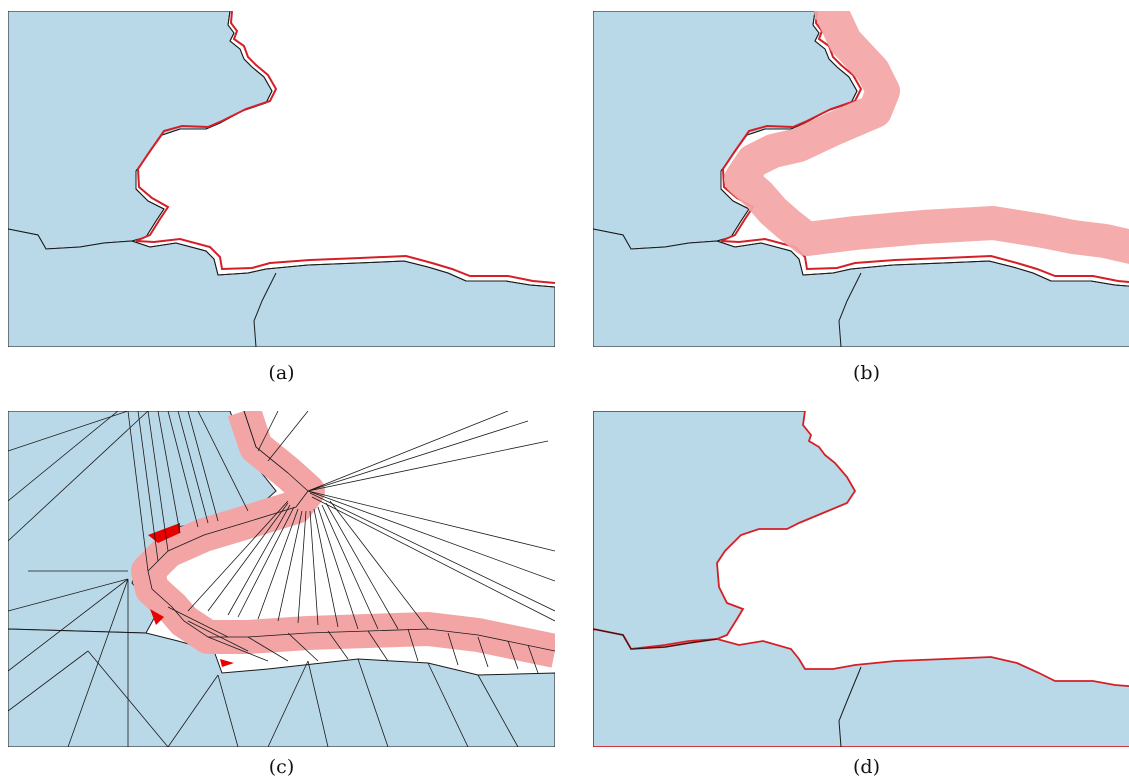 This screenshot has height=782, width=1129. I want to click on caption-c: (c), so click(281, 767).